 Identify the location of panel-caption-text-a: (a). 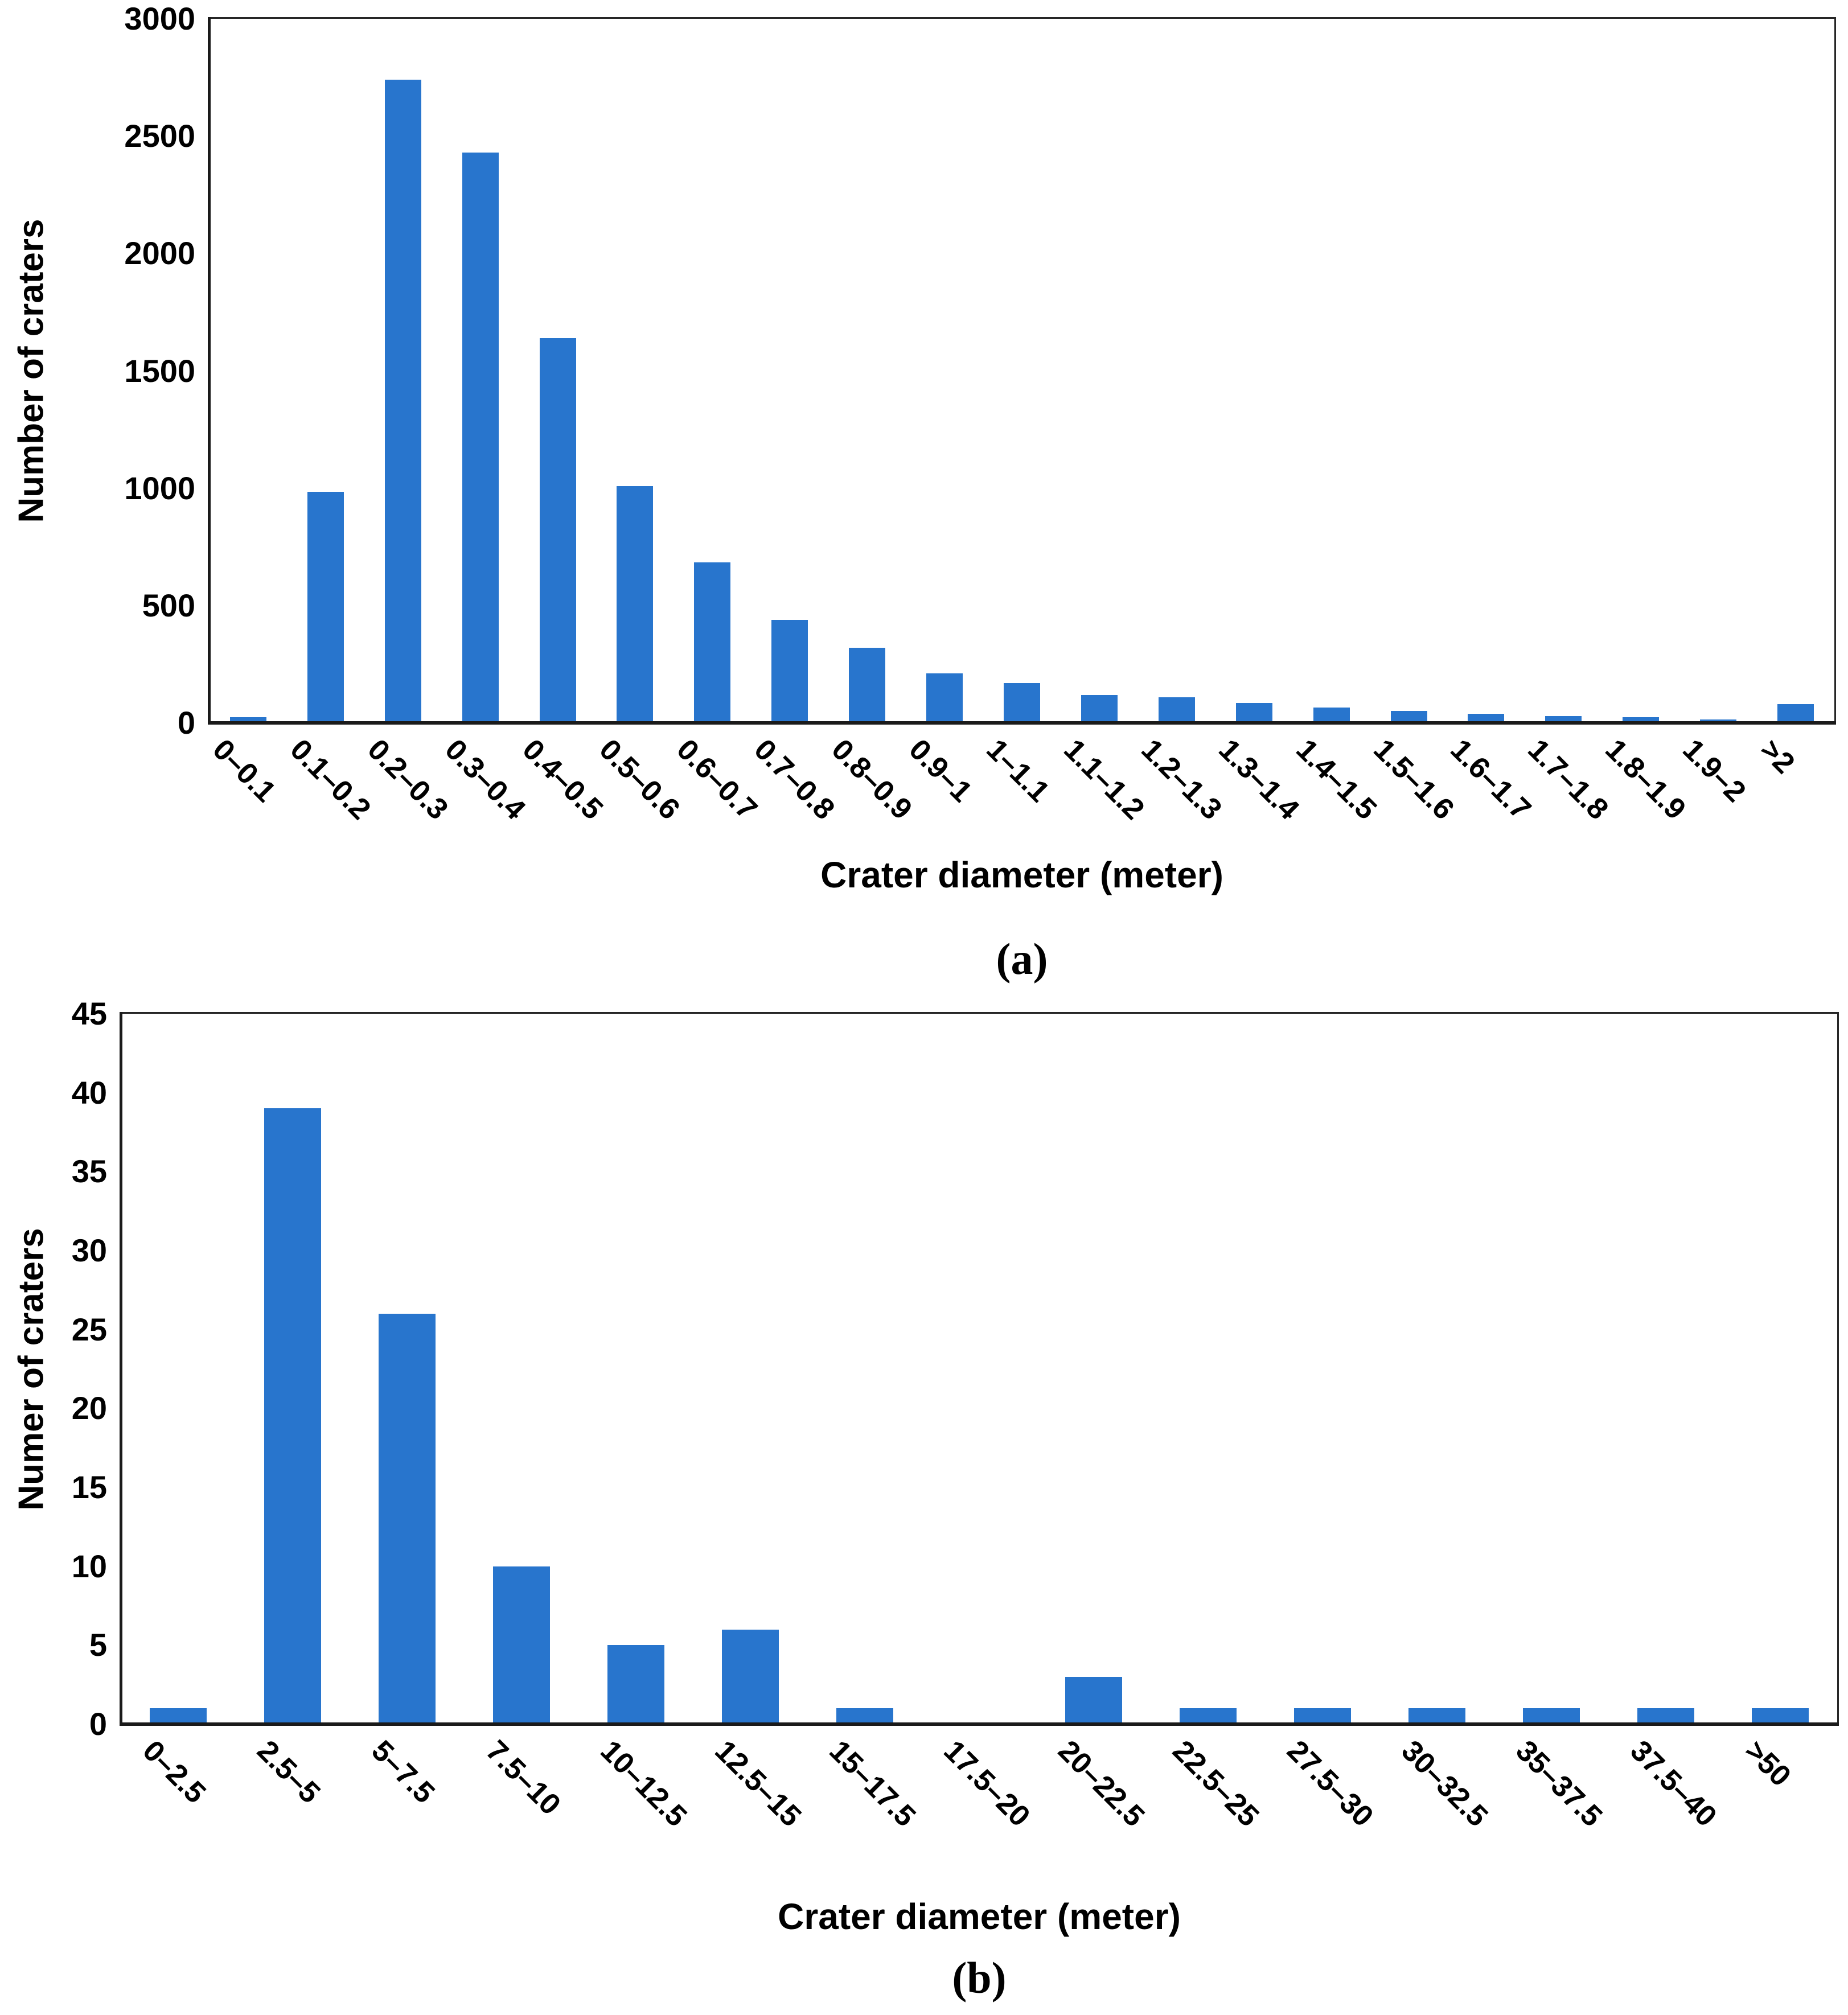
(1022, 959).